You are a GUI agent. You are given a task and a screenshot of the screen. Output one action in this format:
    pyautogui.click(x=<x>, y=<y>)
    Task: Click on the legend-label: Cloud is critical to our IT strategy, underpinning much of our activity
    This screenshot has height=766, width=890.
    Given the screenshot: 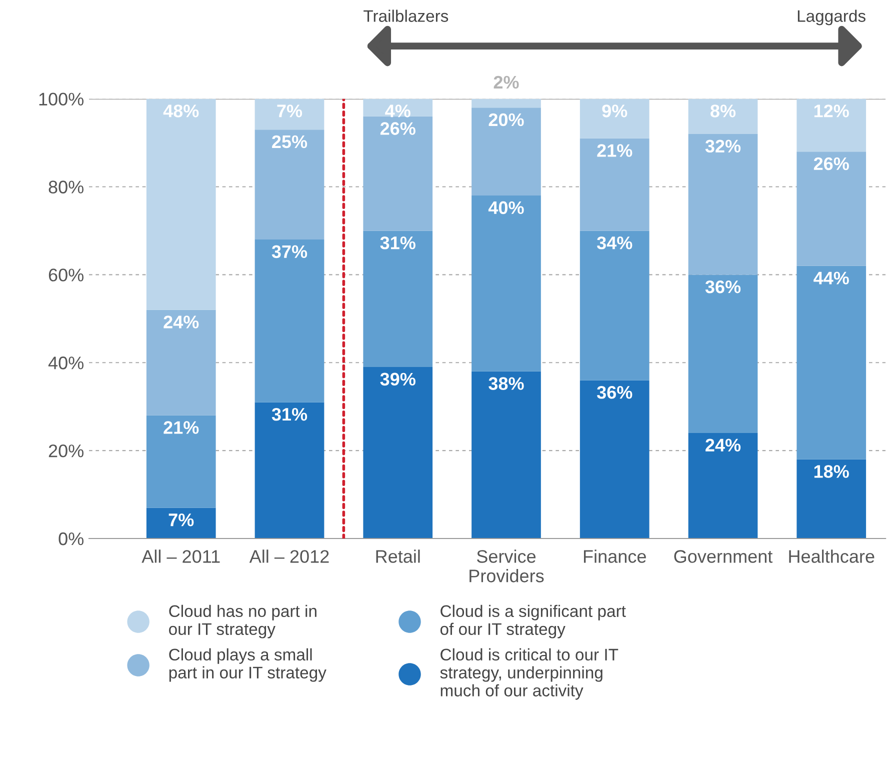 What is the action you would take?
    pyautogui.click(x=529, y=674)
    